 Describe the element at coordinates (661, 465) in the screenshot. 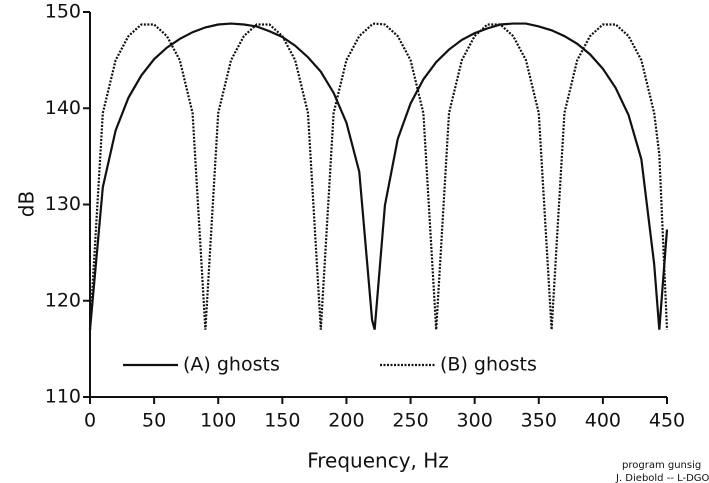

I see `note: program gunsig` at that location.